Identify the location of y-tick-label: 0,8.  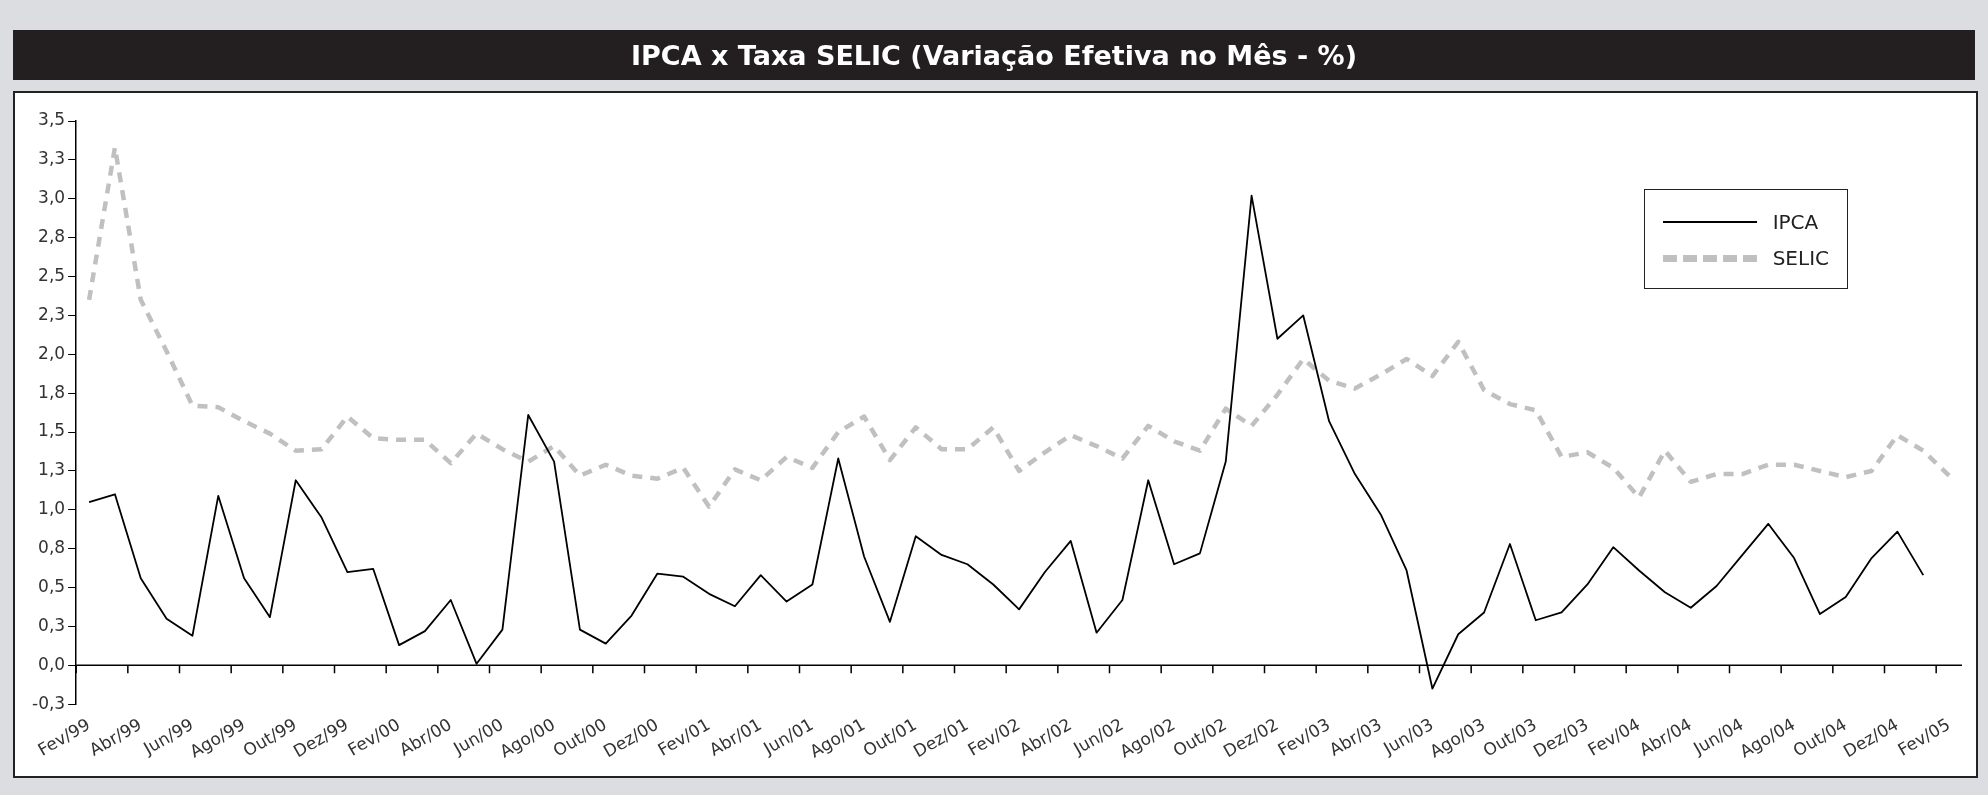
(52, 547).